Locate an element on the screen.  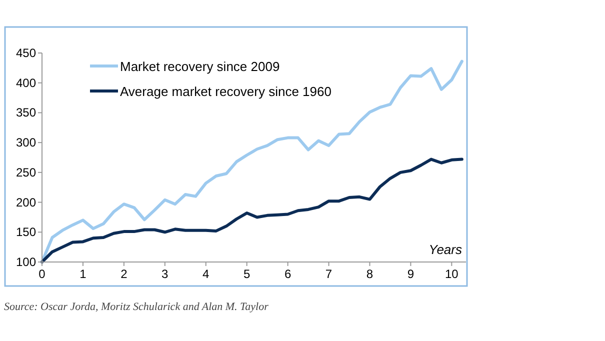
y-tick-label: 400 is located at coordinates (26, 83).